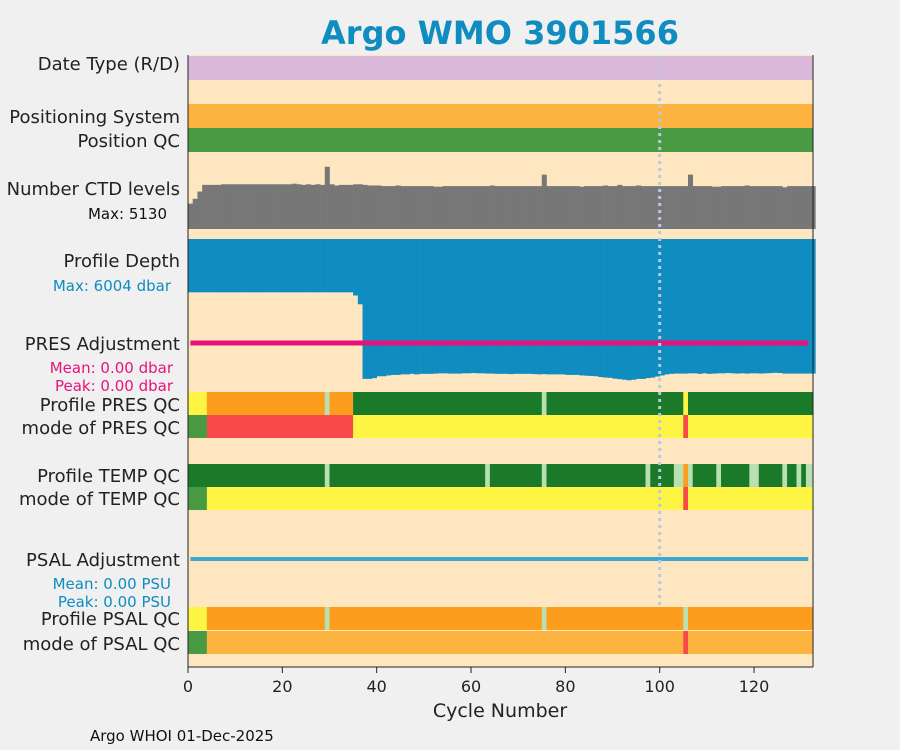  Describe the element at coordinates (188, 686) in the screenshot. I see `x-tick-label: 0` at that location.